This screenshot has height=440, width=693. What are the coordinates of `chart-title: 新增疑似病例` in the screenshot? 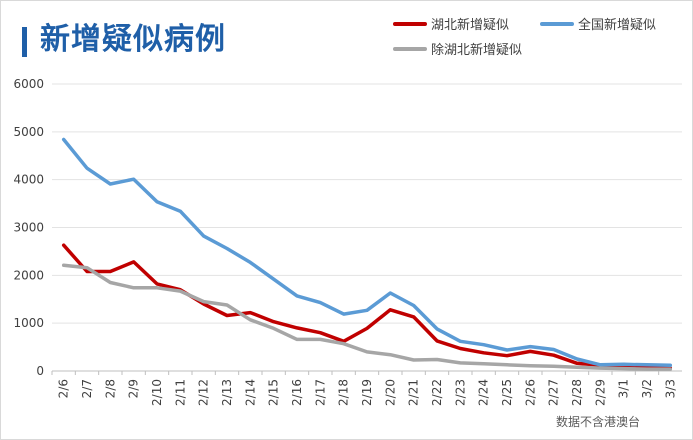 It's located at (133, 39).